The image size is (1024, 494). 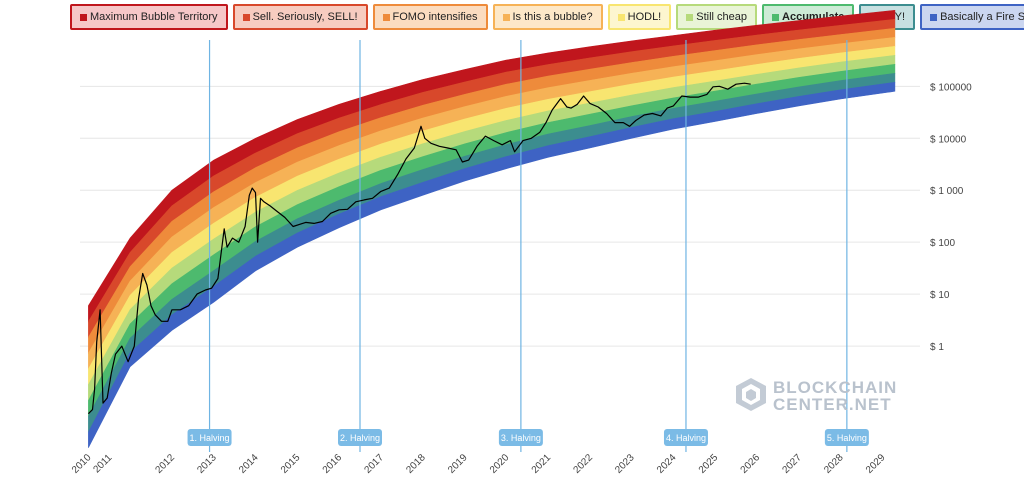 What do you see at coordinates (542, 464) in the screenshot?
I see `x-tick-label: 2021` at bounding box center [542, 464].